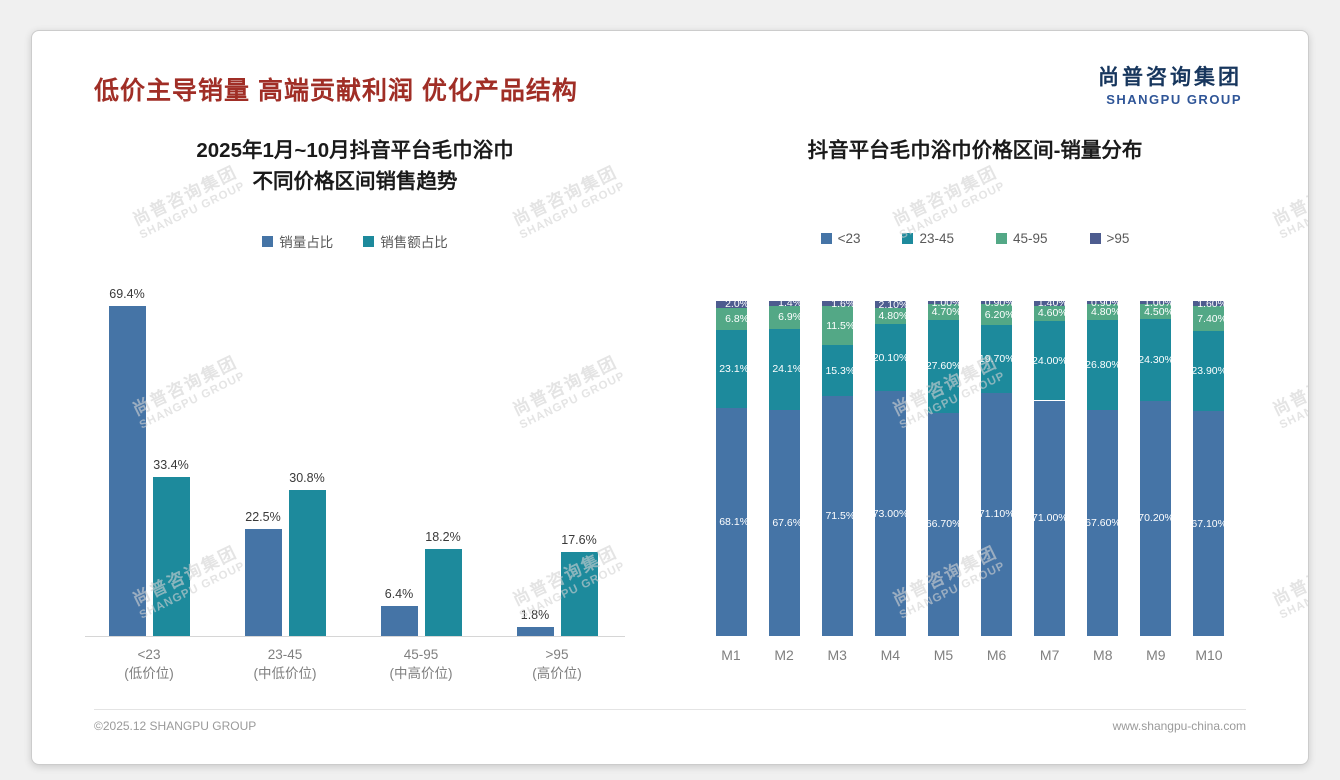 Image resolution: width=1340 pixels, height=780 pixels. What do you see at coordinates (557, 673) in the screenshot?
I see `category-subname: (高价位)` at bounding box center [557, 673].